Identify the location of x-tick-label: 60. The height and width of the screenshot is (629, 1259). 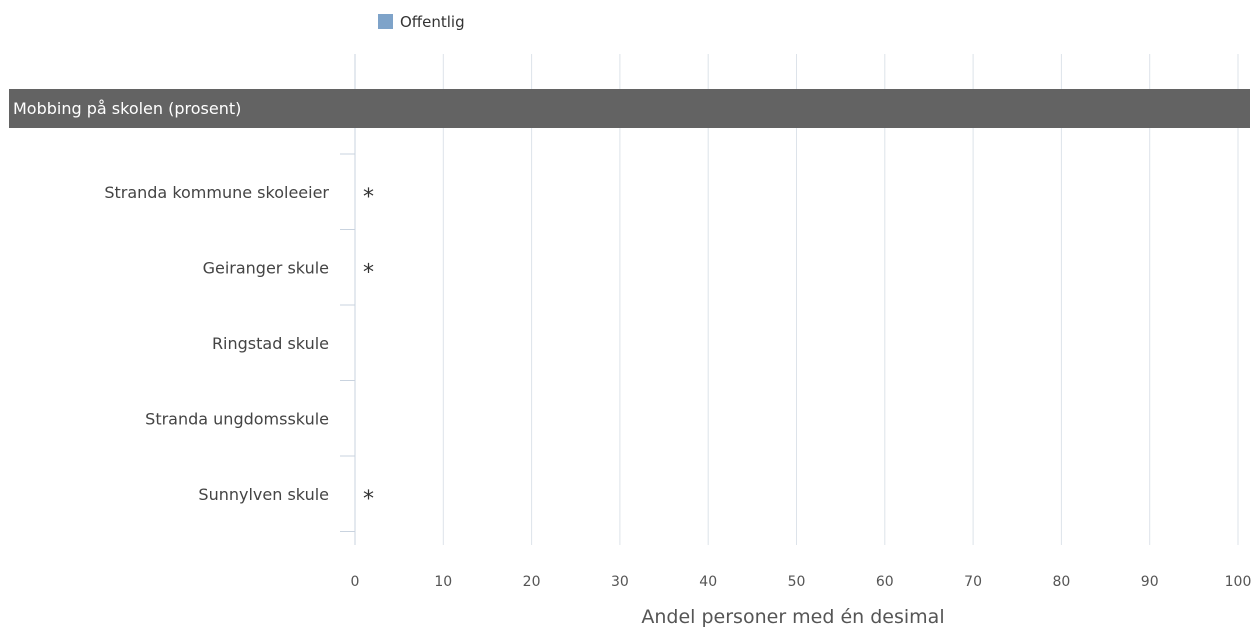
(885, 582).